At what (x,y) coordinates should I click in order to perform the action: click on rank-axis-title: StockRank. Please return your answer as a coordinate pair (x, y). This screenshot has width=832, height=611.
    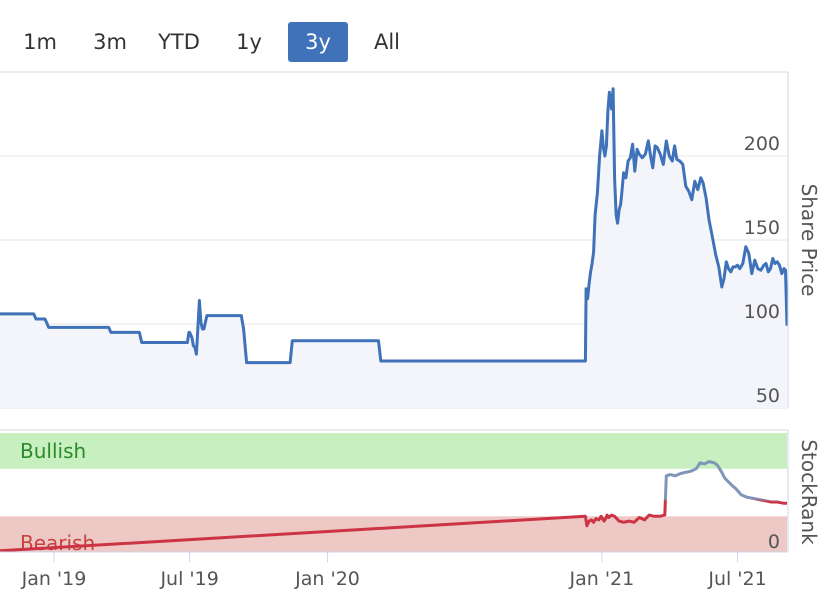
    Looking at the image, I should click on (809, 492).